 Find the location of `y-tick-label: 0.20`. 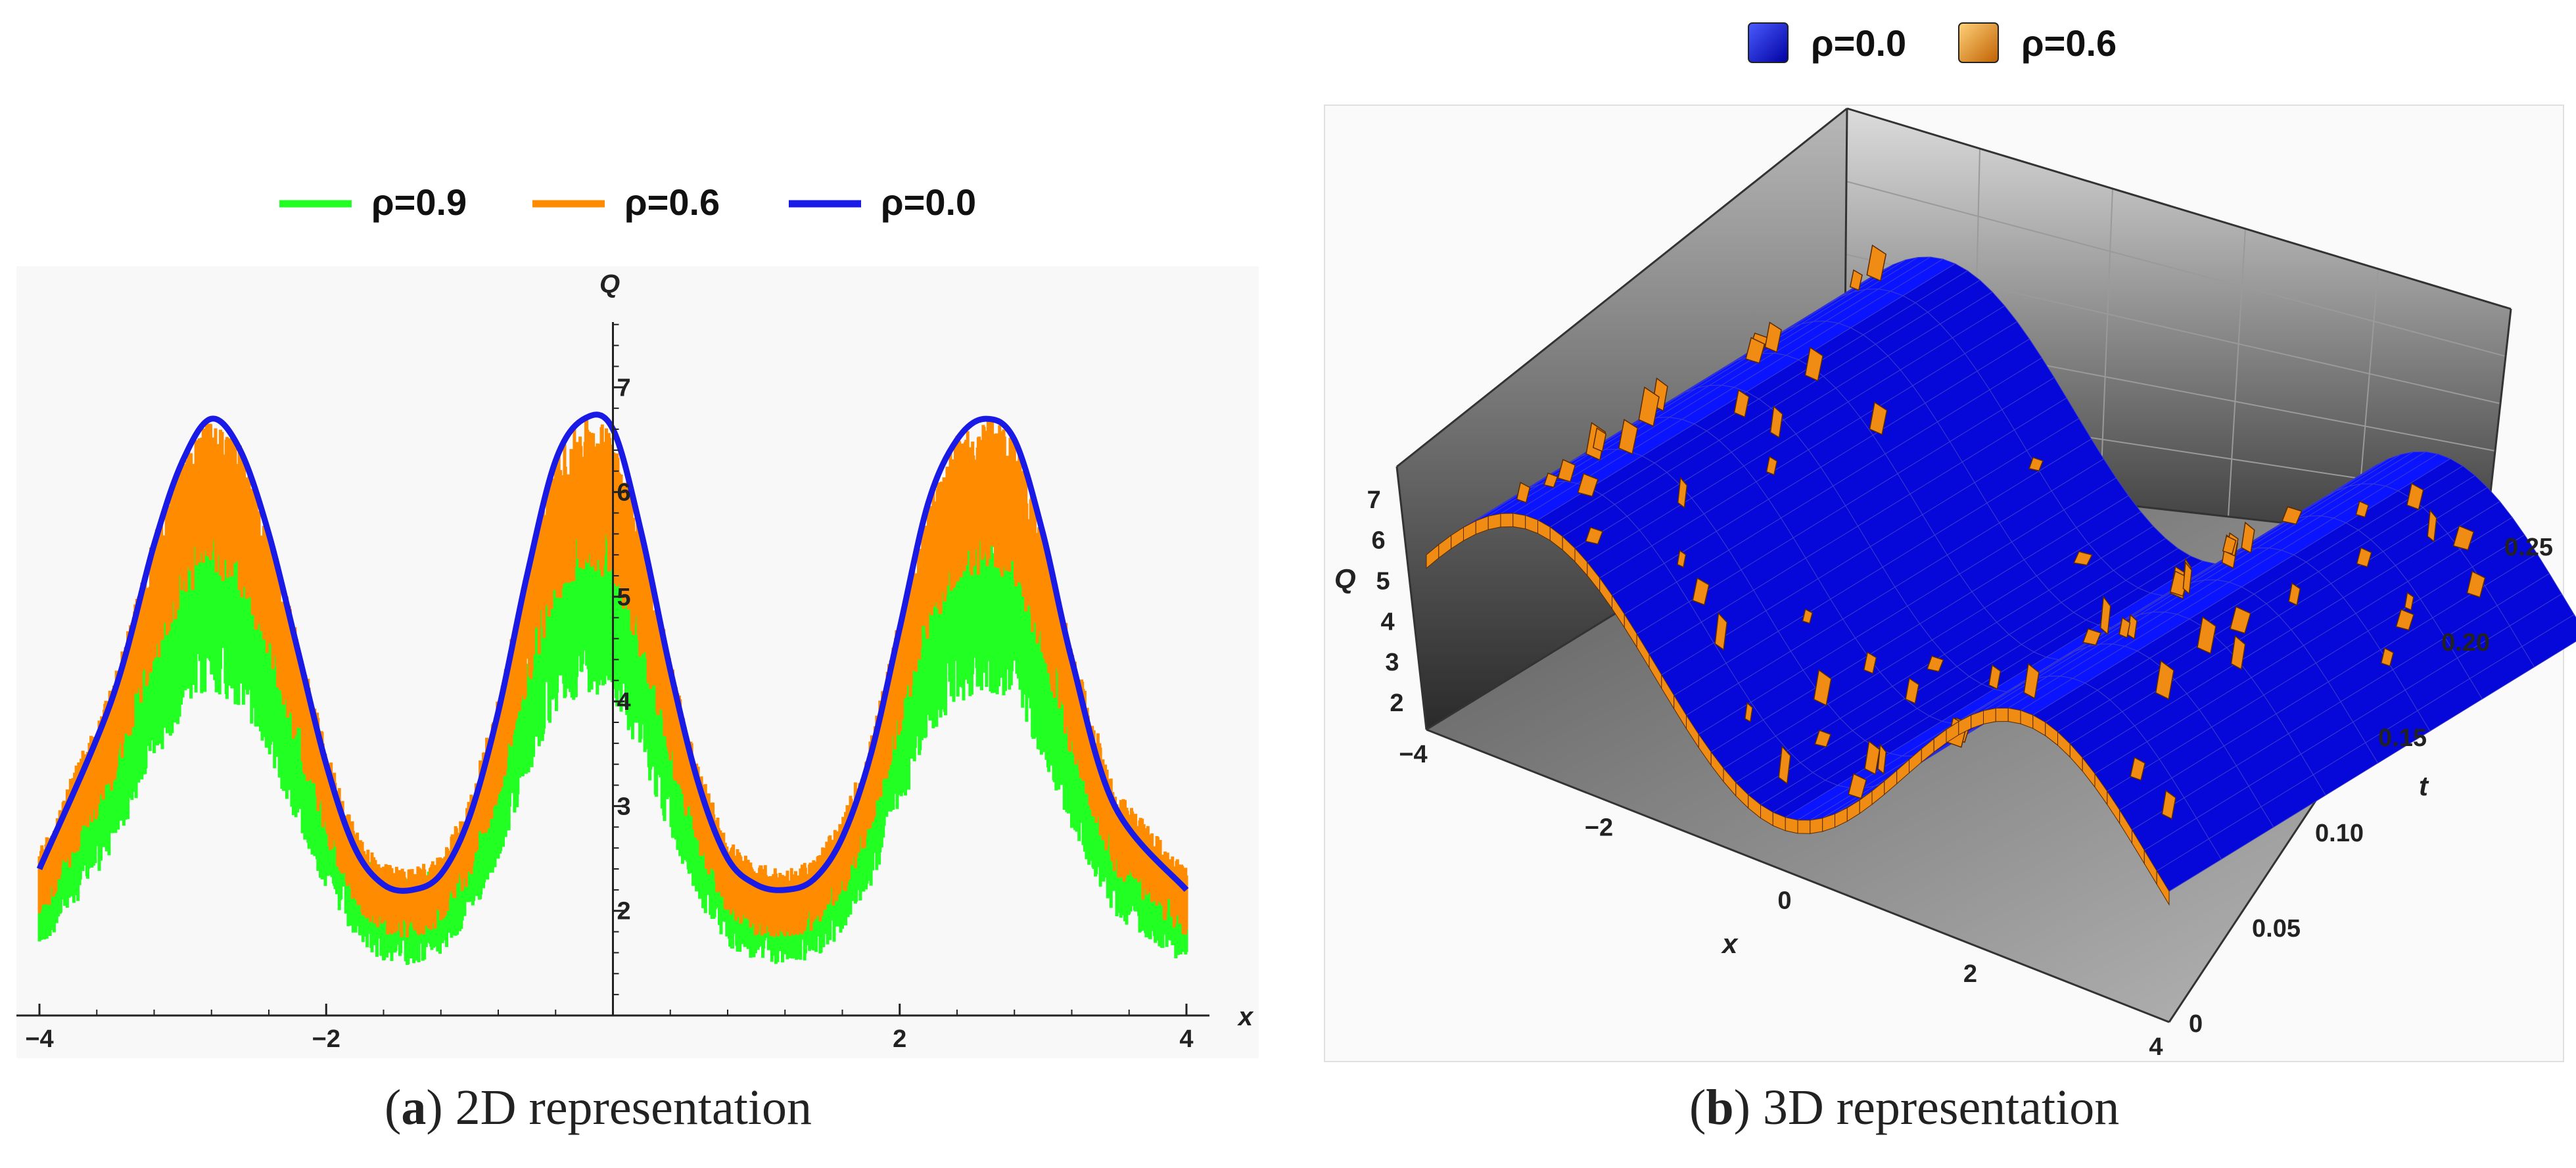

y-tick-label: 0.20 is located at coordinates (2465, 643).